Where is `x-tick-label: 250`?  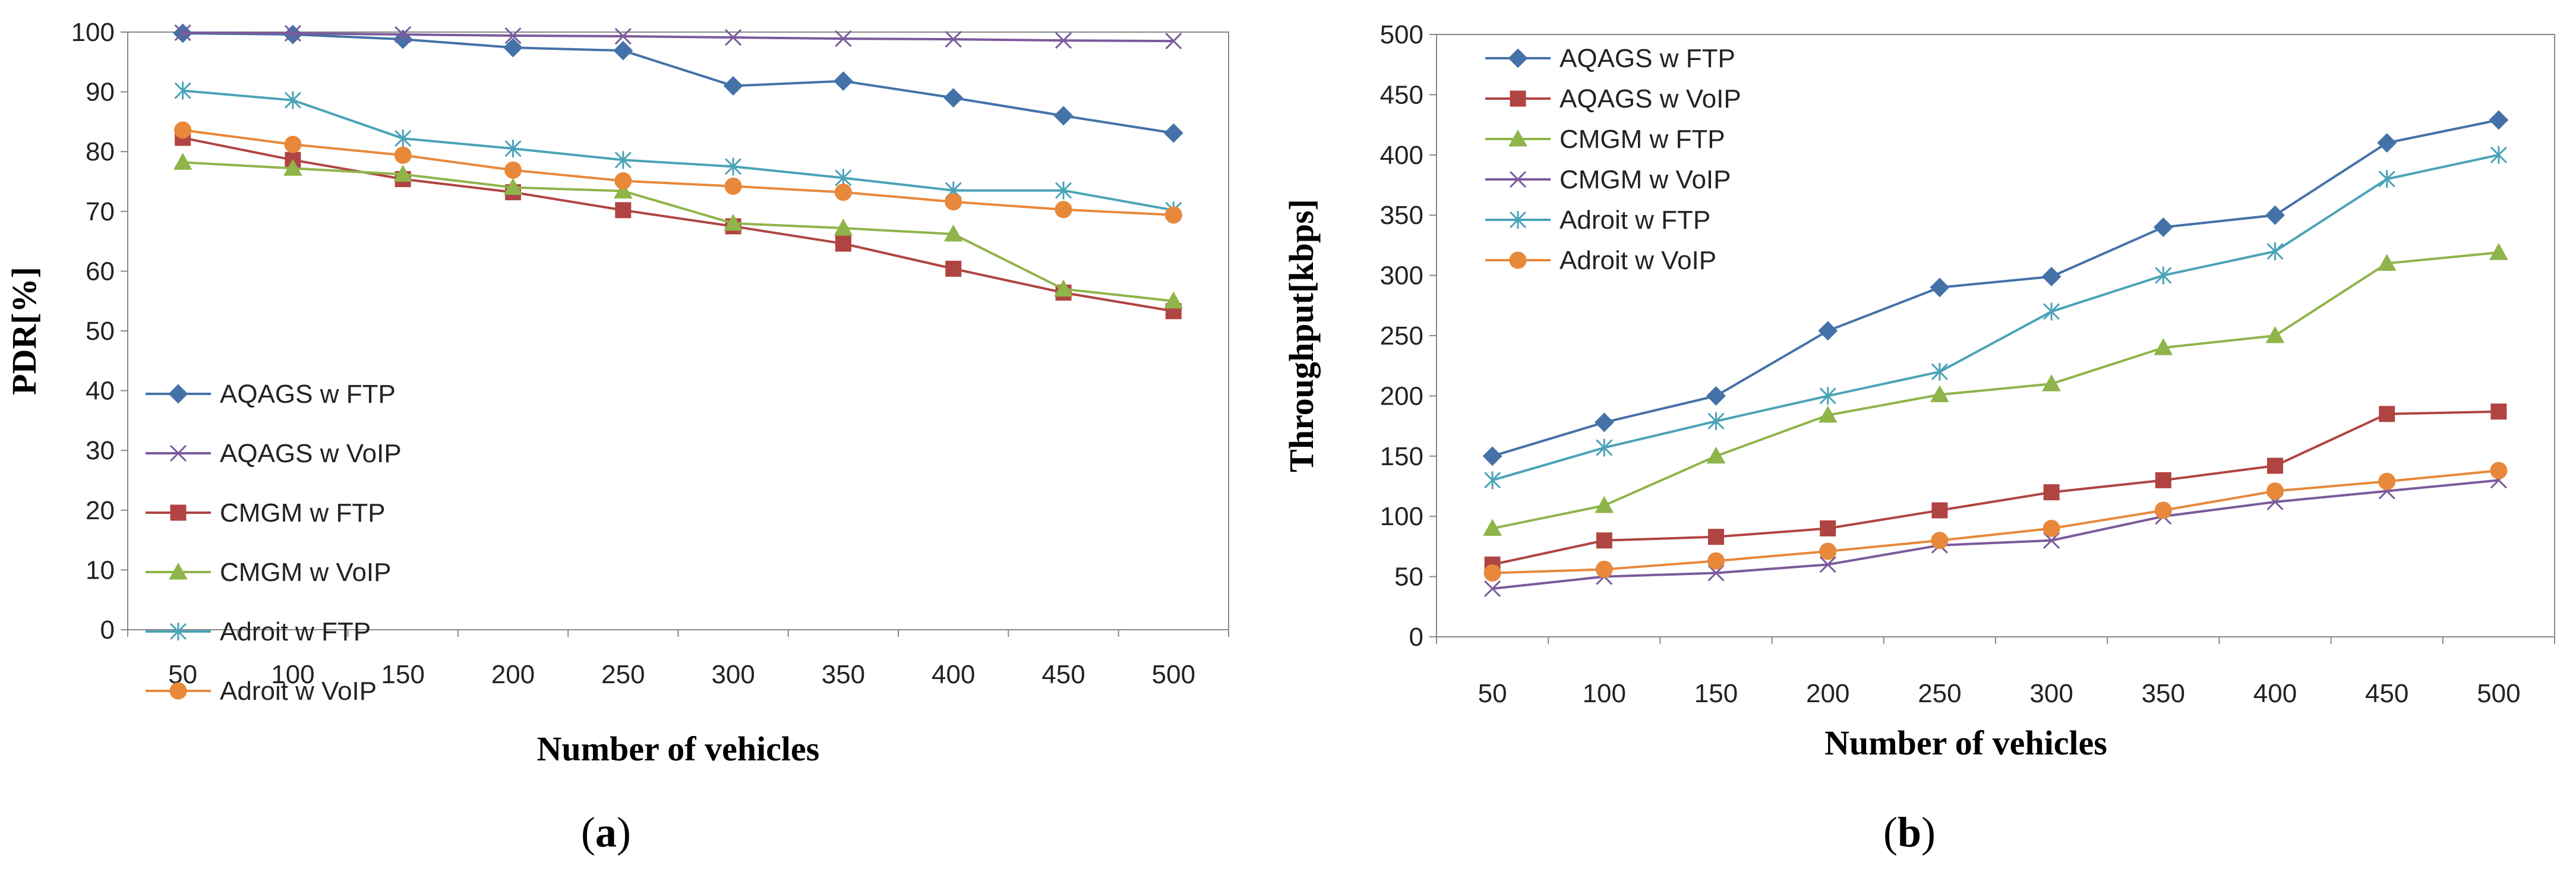 x-tick-label: 250 is located at coordinates (1939, 693).